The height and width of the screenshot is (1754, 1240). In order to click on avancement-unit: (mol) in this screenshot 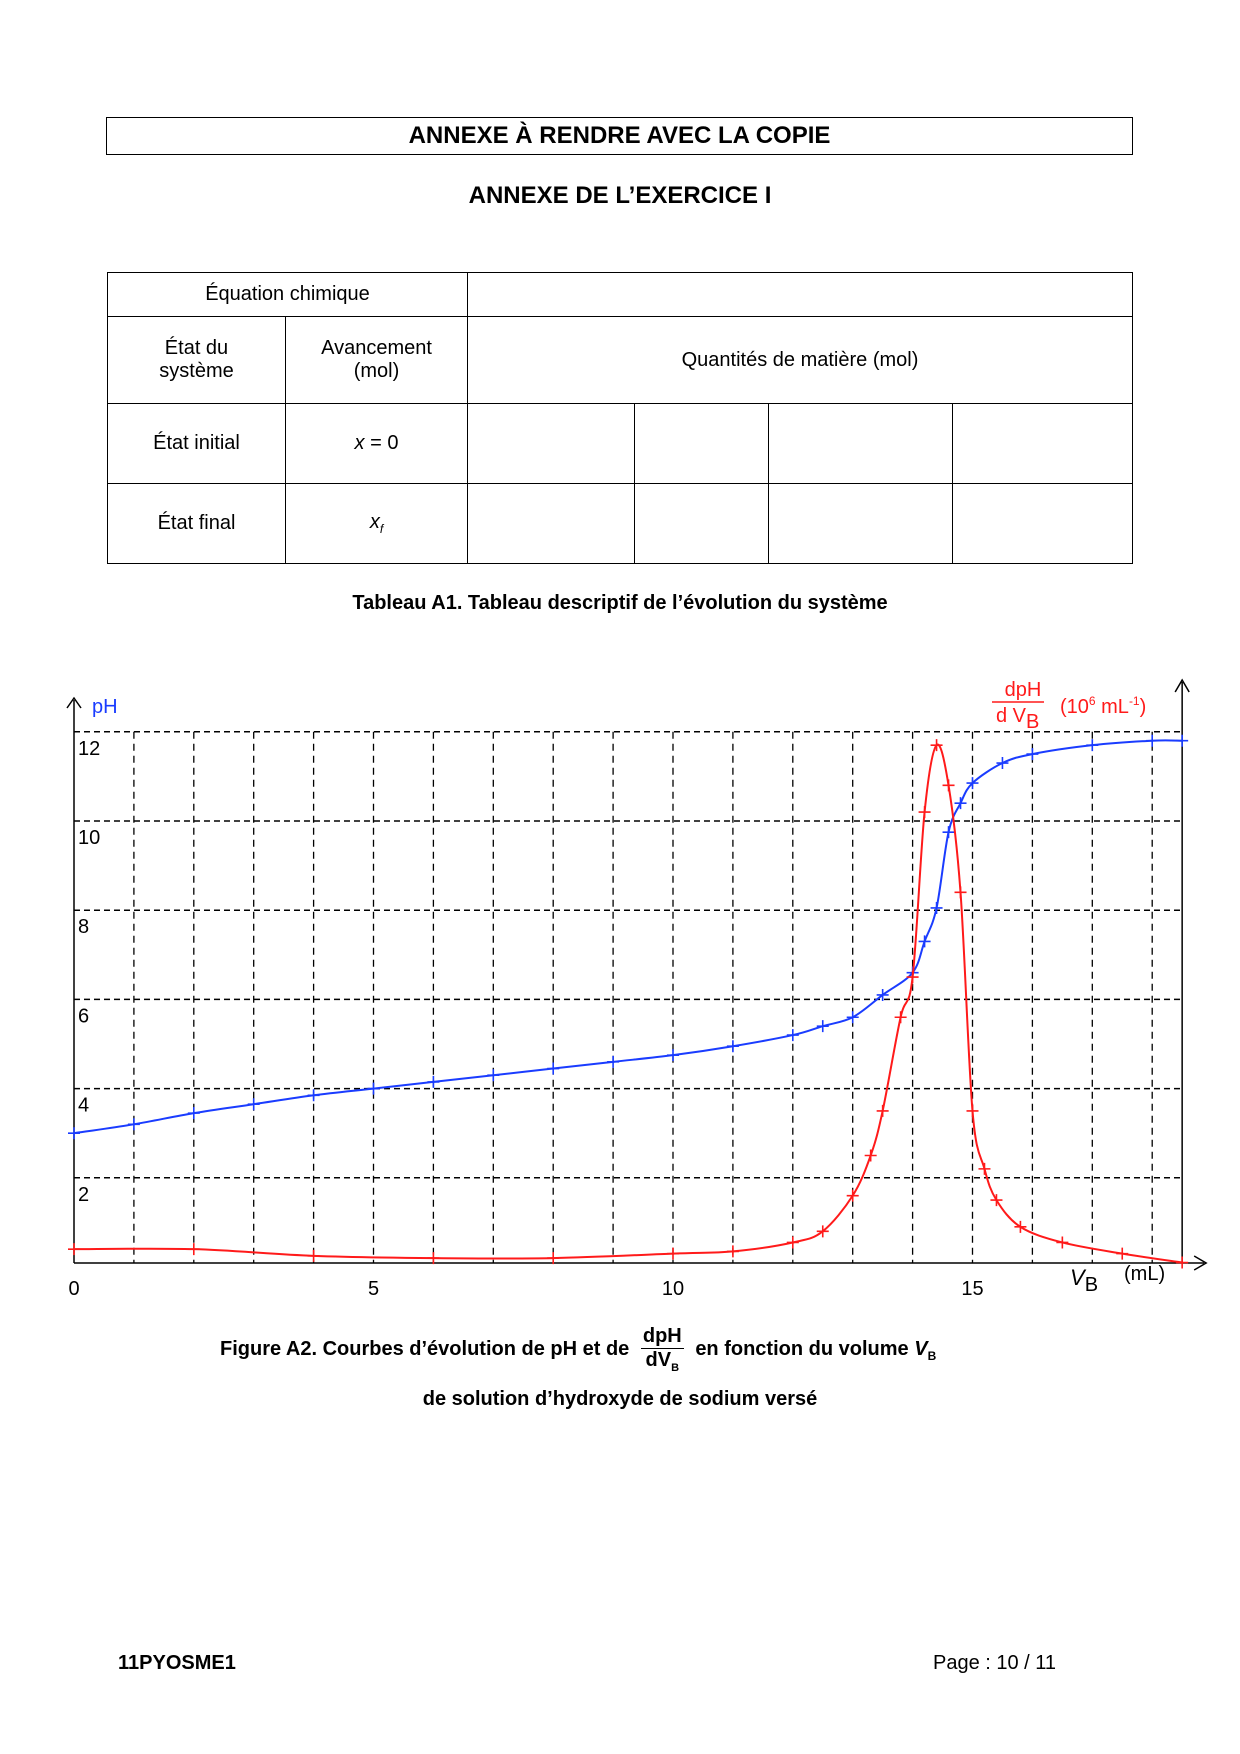, I will do `click(376, 371)`.